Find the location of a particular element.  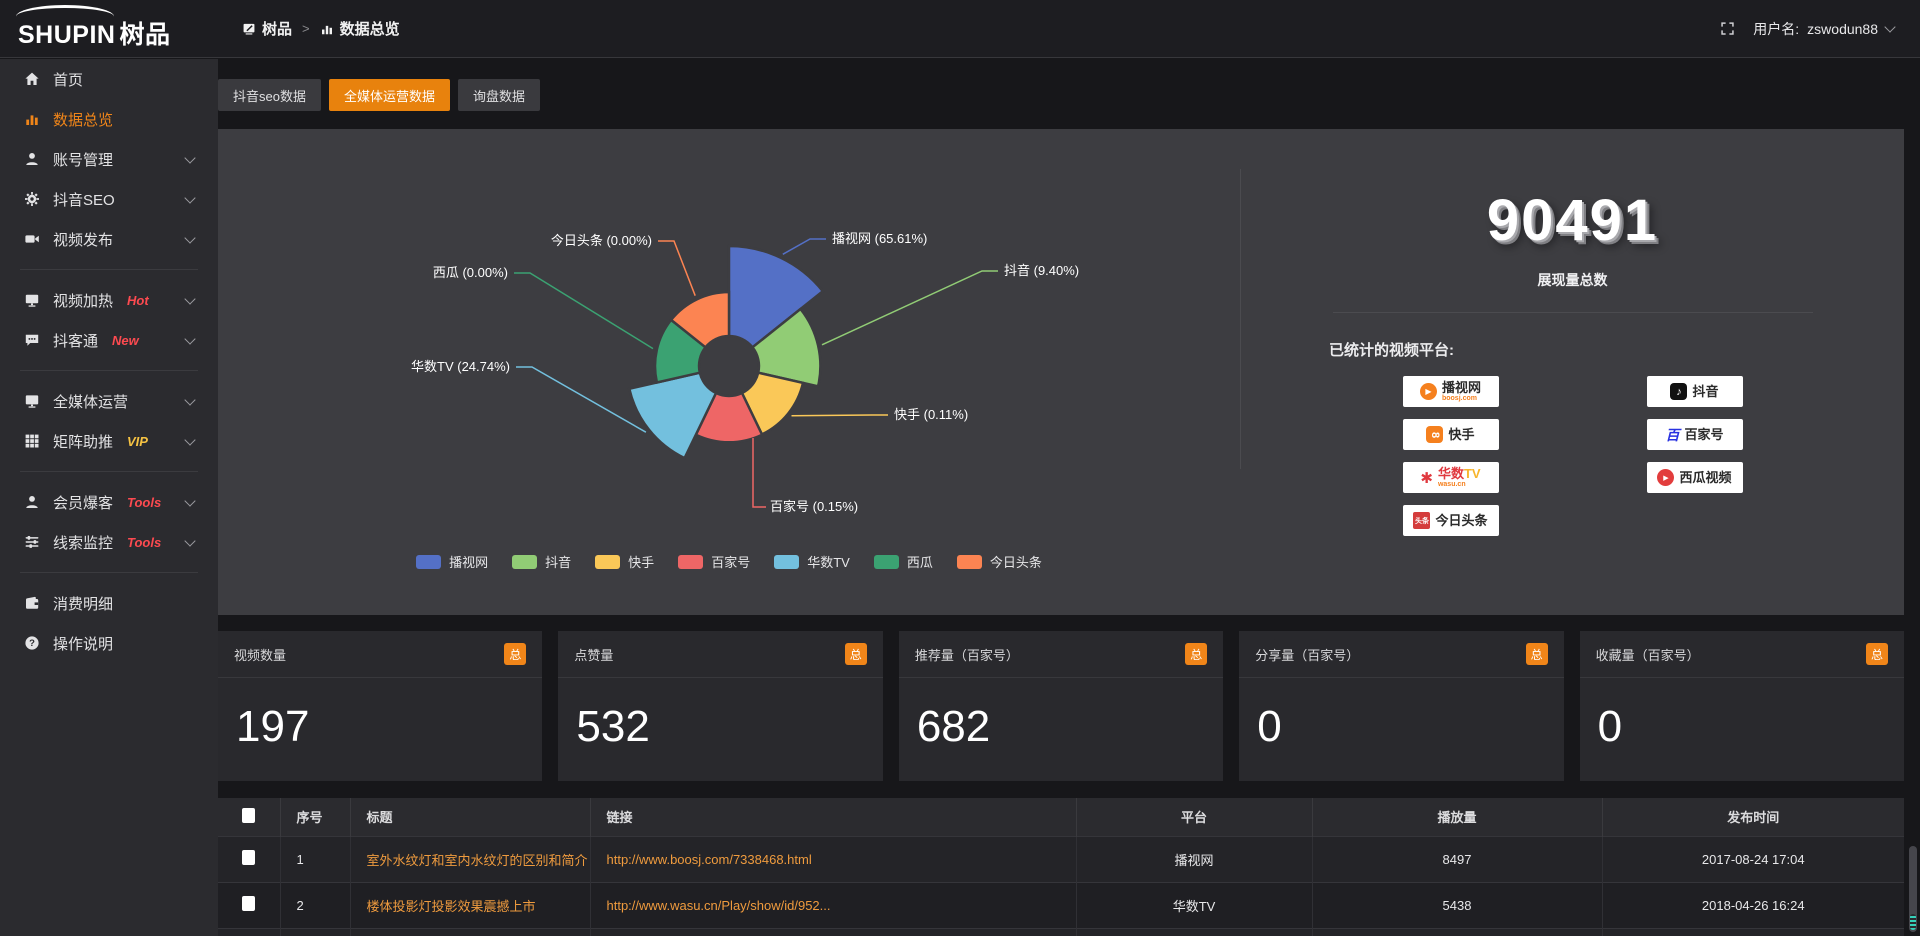

cell-0-4: 8497 is located at coordinates (1457, 858).